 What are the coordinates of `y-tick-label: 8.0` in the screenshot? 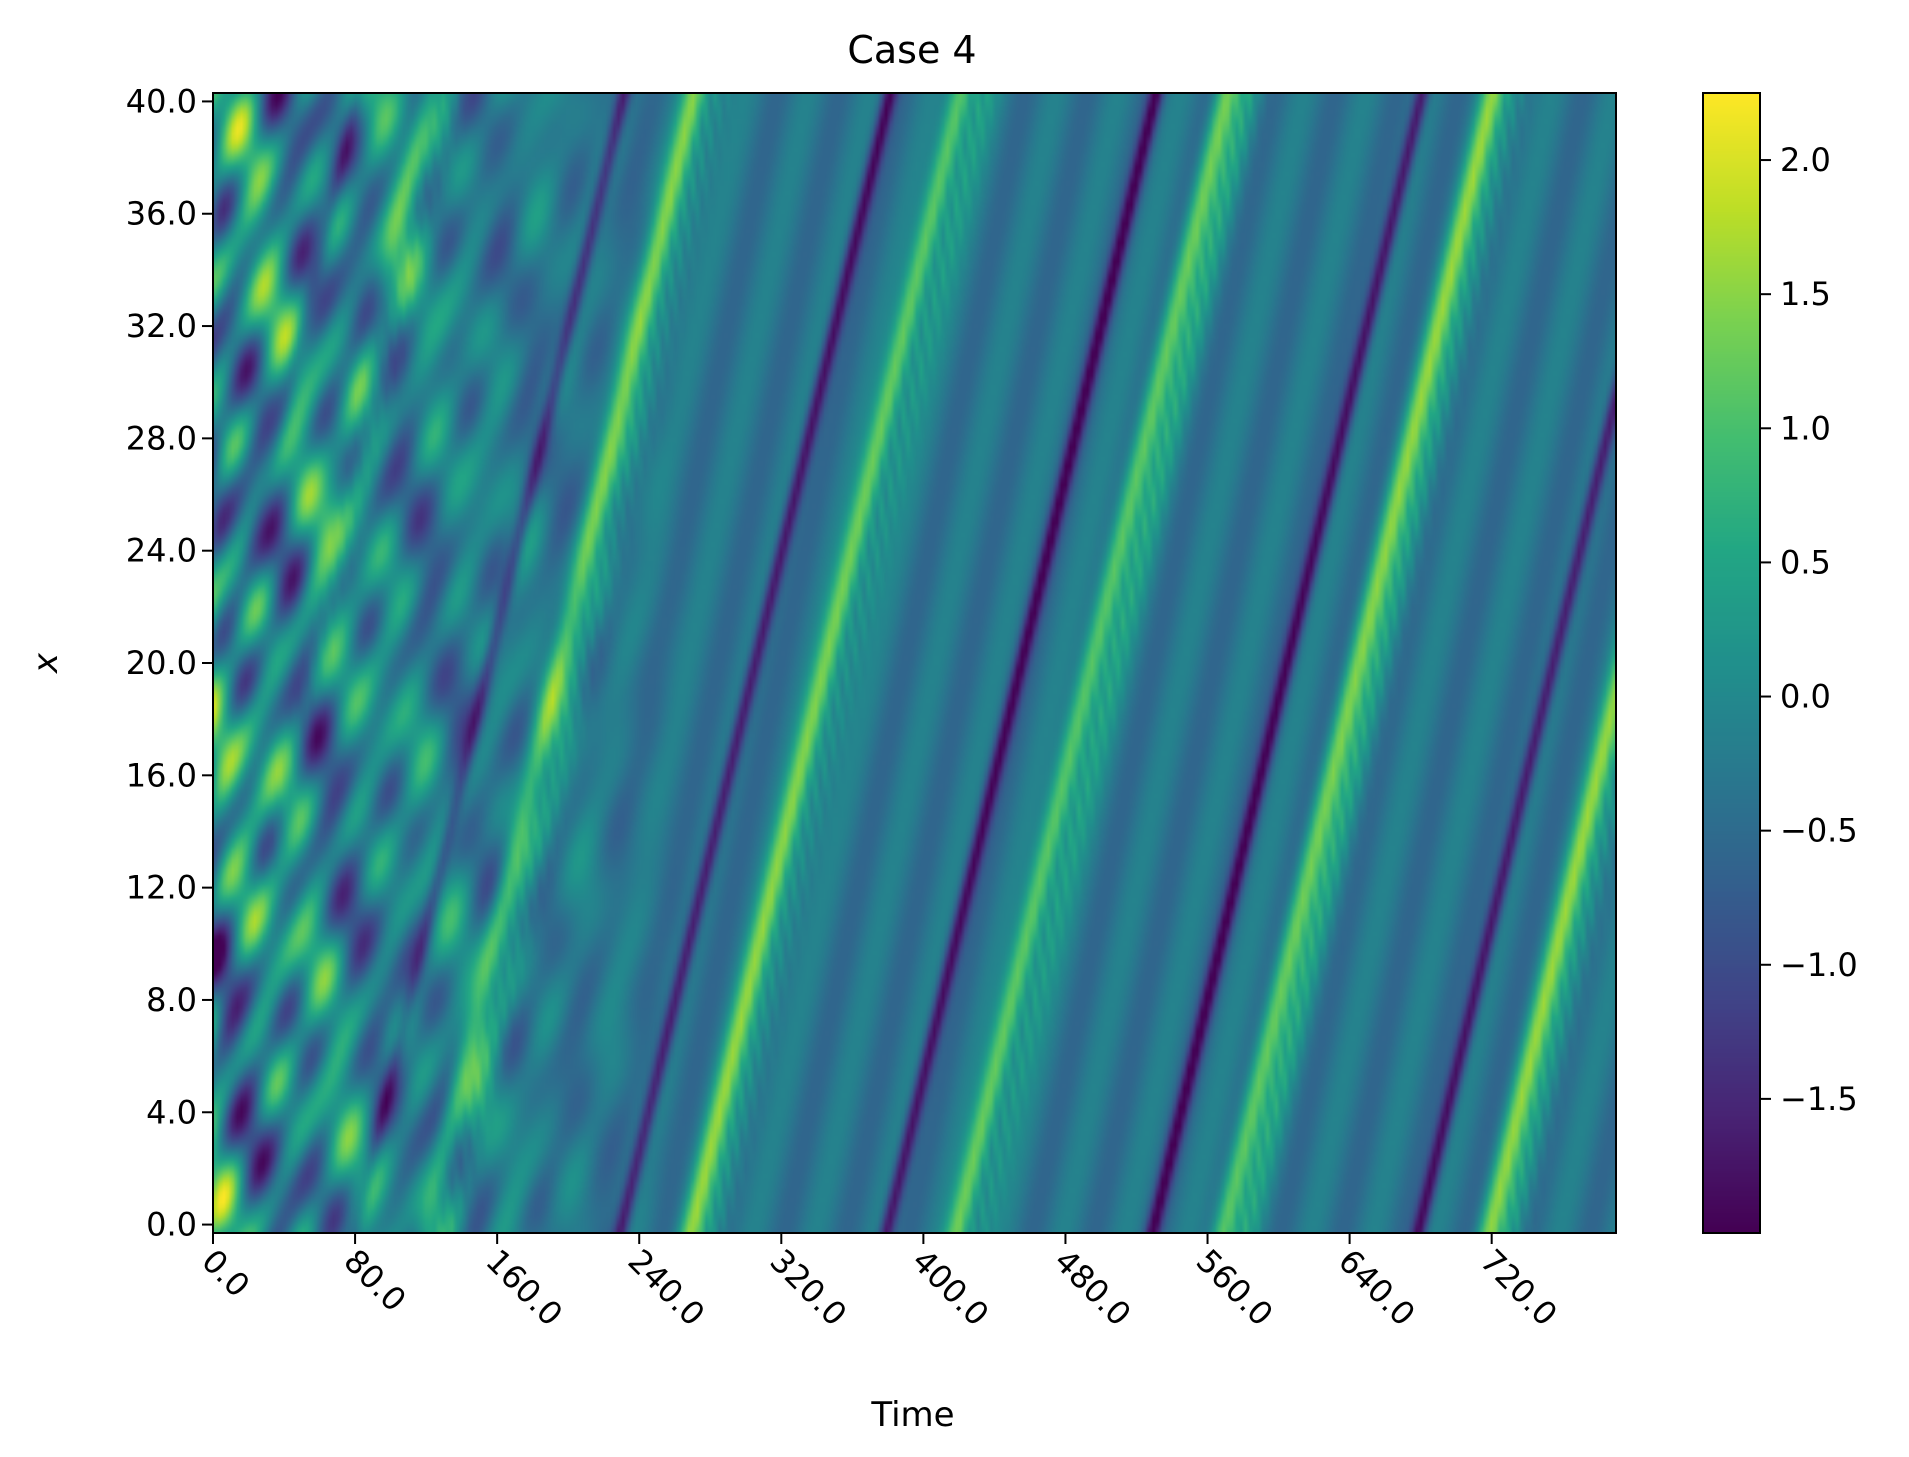 It's located at (171, 1000).